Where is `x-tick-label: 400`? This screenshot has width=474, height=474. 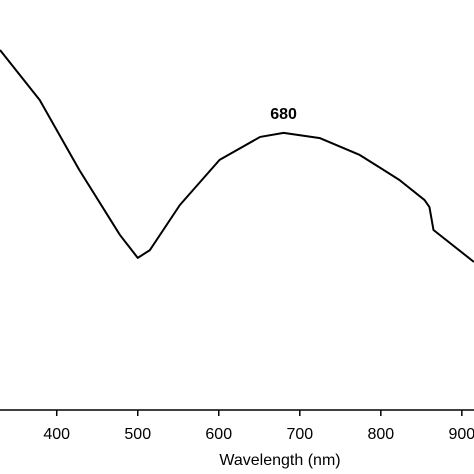 x-tick-label: 400 is located at coordinates (56, 434).